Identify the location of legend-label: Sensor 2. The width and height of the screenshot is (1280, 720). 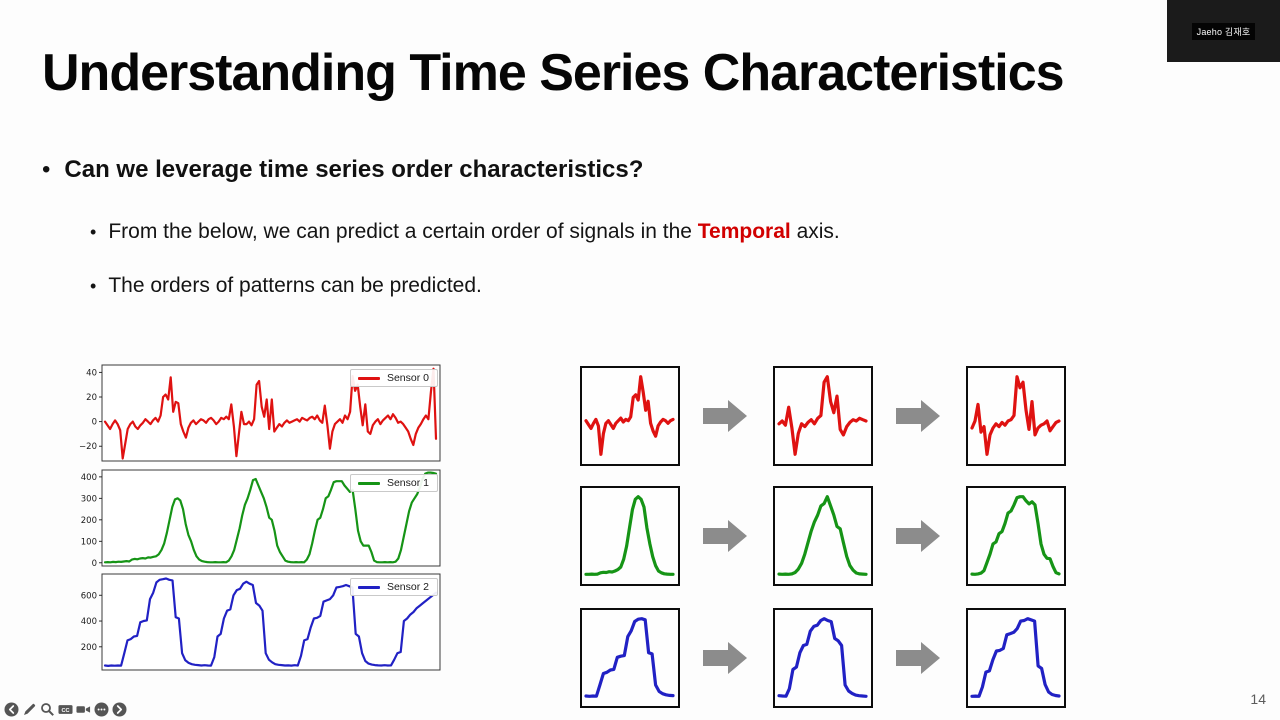
(407, 587).